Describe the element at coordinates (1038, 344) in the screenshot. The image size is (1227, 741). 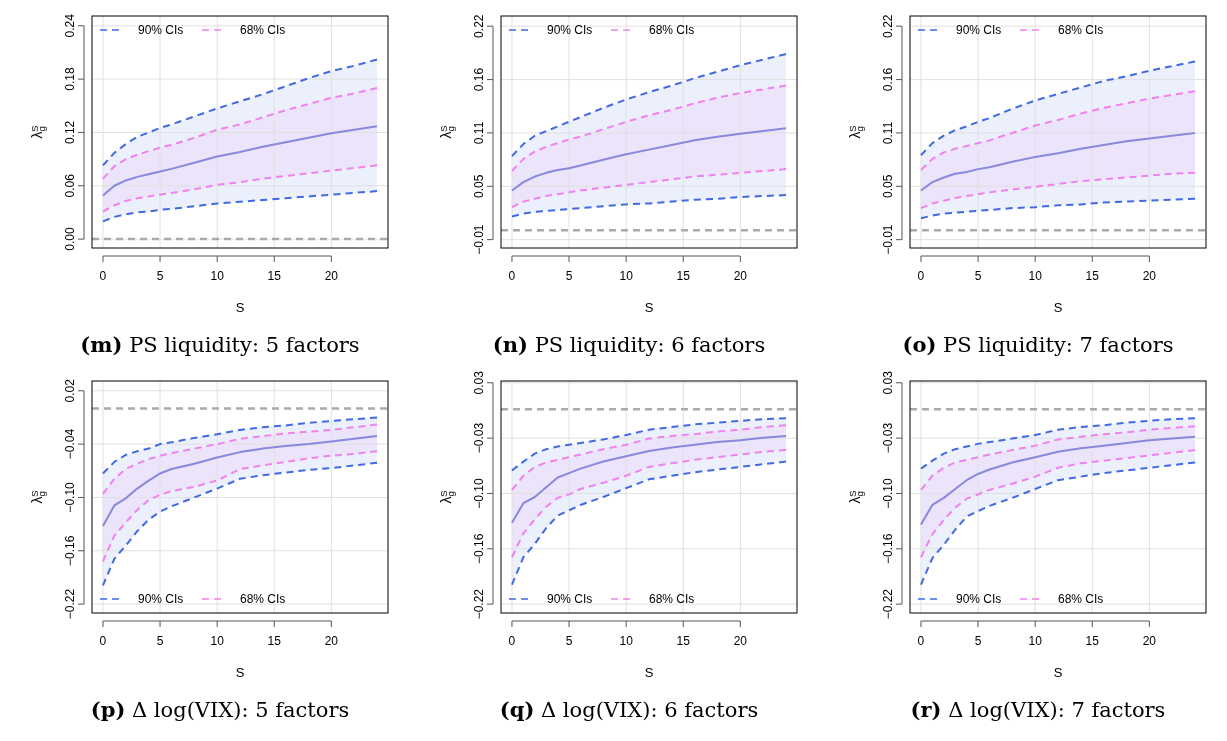
I see `text: (o) PS liquidity: 7 factors` at that location.